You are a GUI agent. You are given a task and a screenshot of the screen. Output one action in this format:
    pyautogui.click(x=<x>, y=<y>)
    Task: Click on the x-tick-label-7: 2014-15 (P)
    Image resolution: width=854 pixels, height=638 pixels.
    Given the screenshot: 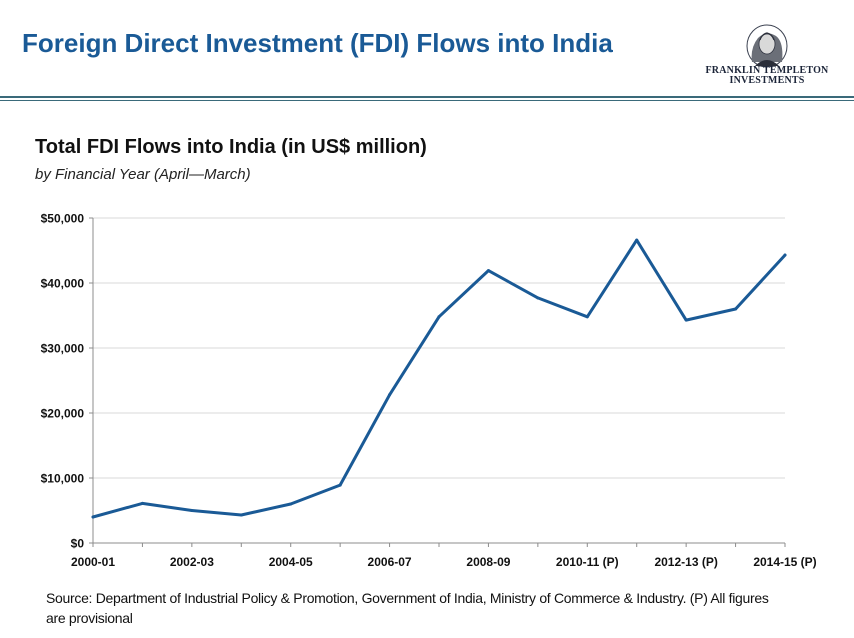 What is the action you would take?
    pyautogui.click(x=784, y=562)
    